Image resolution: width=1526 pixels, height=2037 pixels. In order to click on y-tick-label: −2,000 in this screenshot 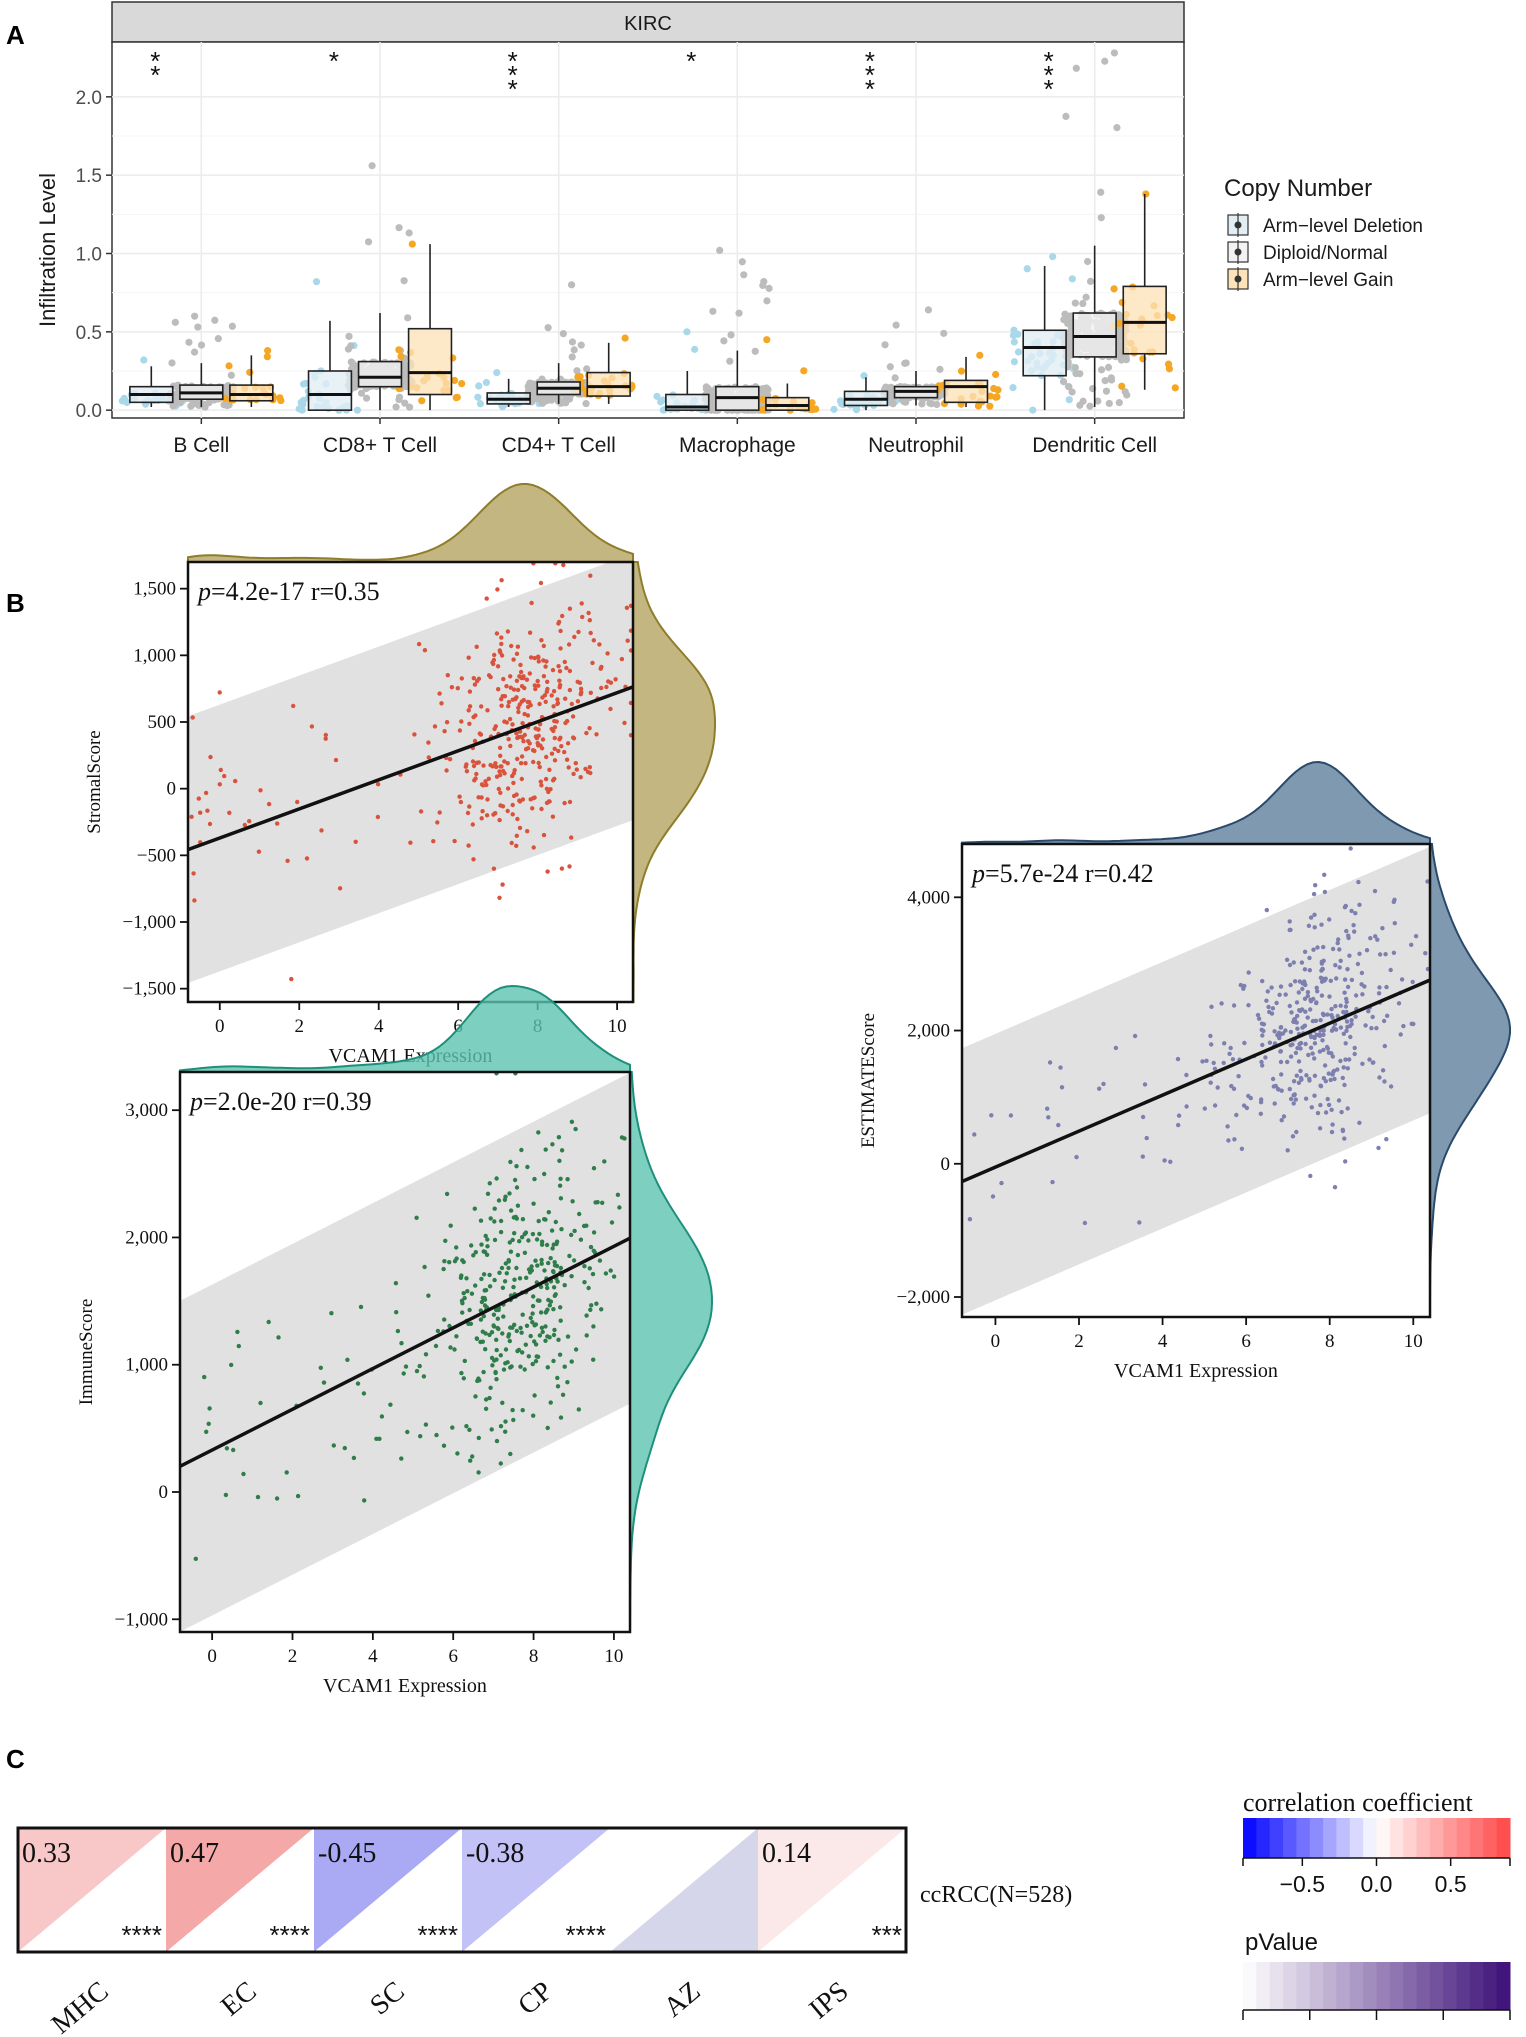, I will do `click(923, 1297)`.